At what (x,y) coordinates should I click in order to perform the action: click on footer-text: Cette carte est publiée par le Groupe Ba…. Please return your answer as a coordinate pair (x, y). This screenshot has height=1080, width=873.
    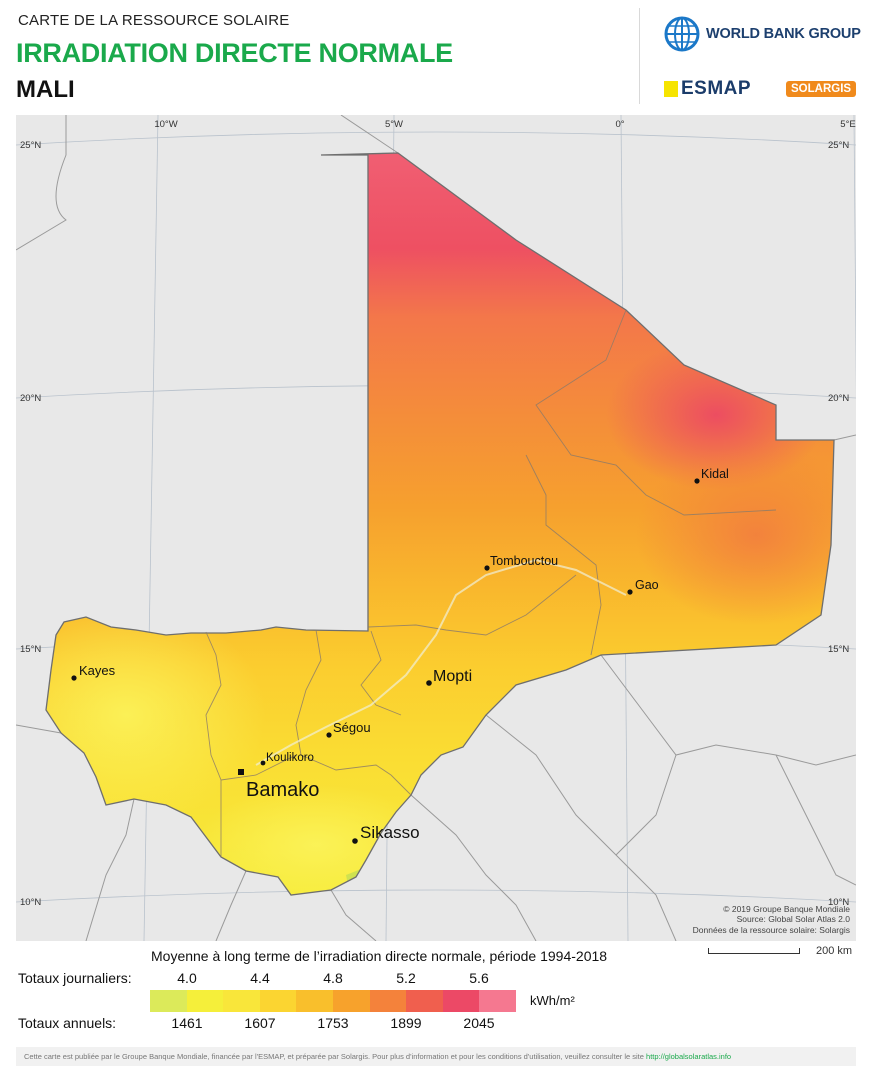
    Looking at the image, I should click on (334, 1056).